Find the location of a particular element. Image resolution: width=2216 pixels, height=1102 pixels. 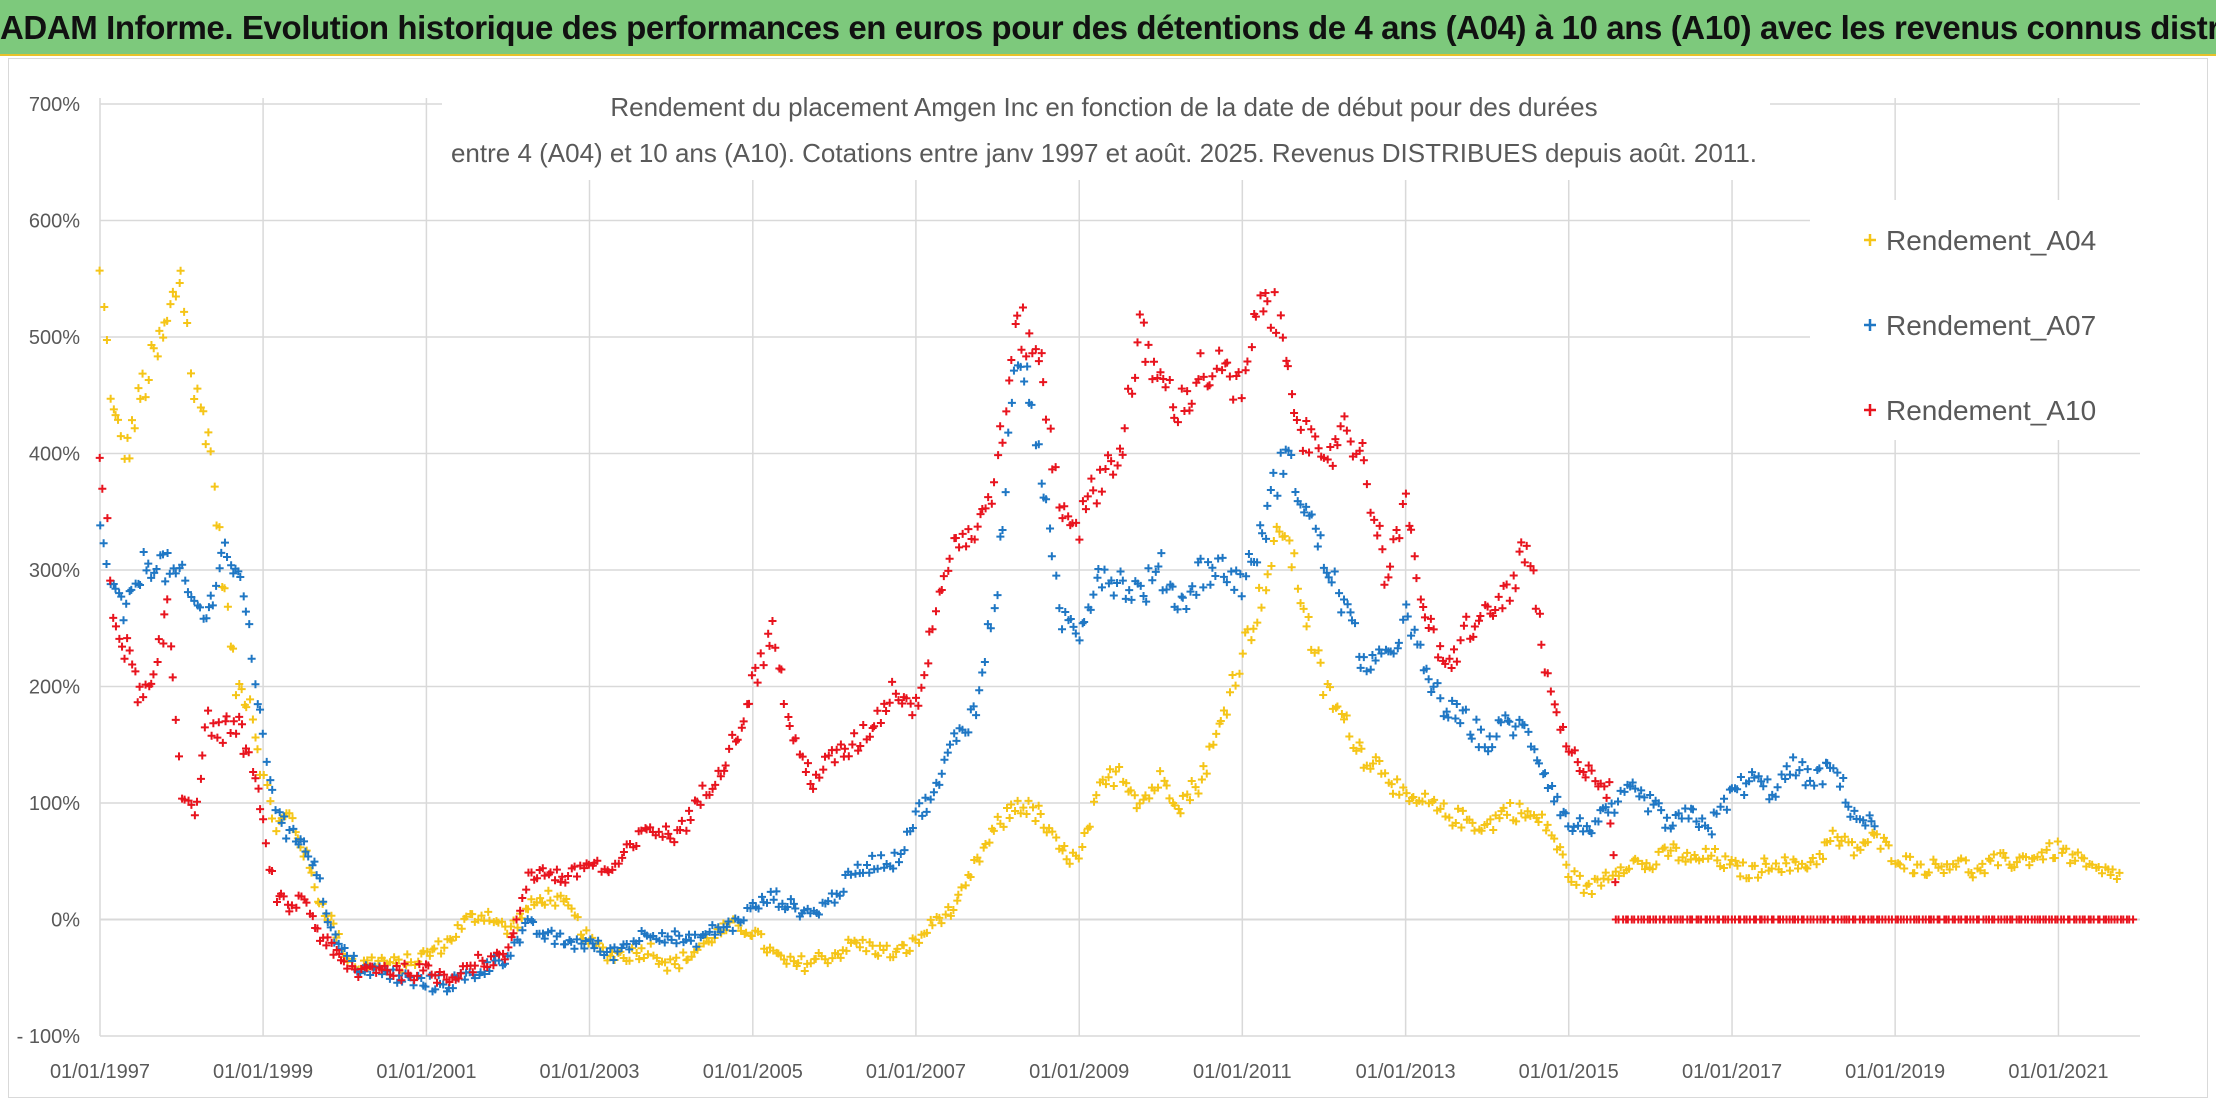

y-tick-label: 600% is located at coordinates (54, 222).